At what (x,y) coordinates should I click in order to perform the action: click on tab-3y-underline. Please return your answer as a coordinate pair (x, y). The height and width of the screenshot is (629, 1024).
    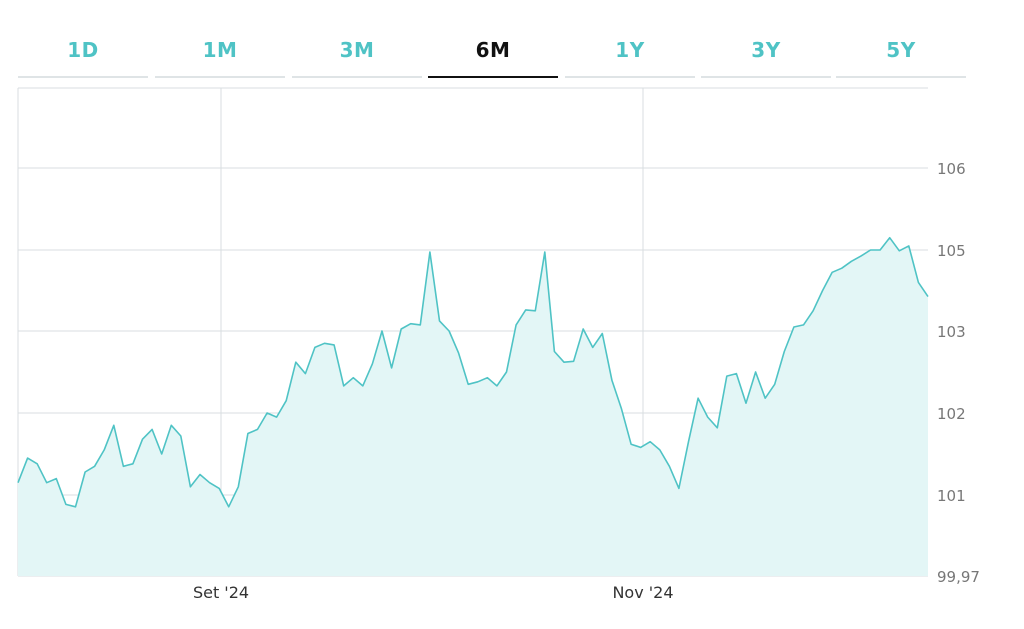
    Looking at the image, I should click on (766, 77).